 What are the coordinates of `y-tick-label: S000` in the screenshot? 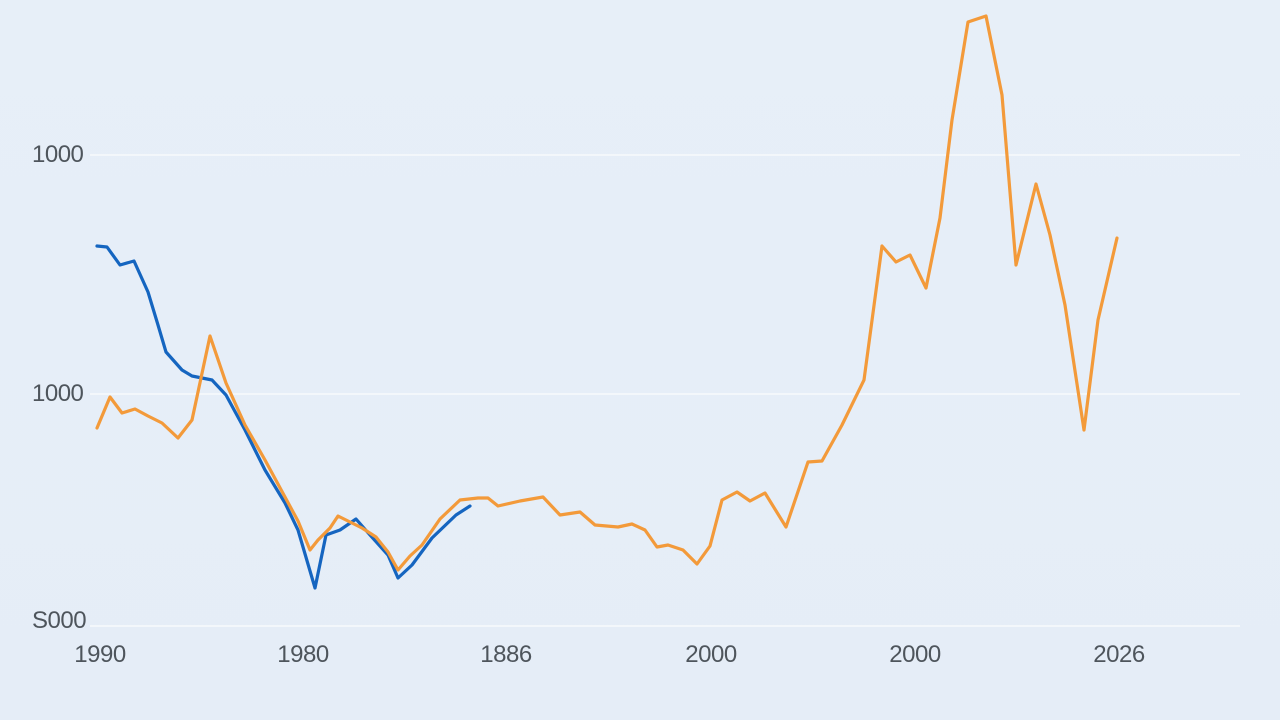 It's located at (59, 620).